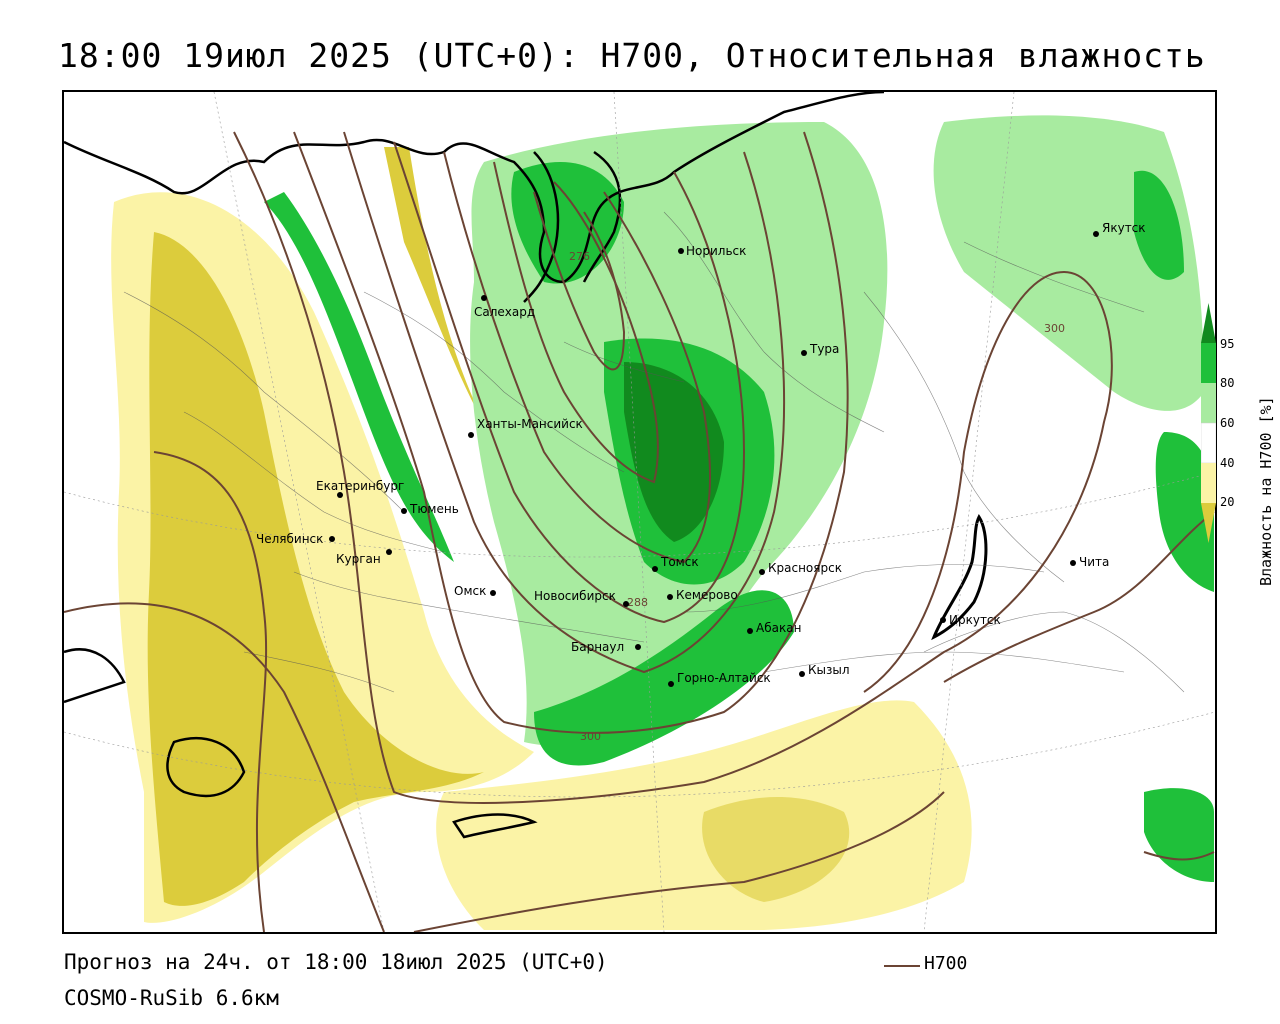  I want to click on city-tura: Тура, so click(820, 349).